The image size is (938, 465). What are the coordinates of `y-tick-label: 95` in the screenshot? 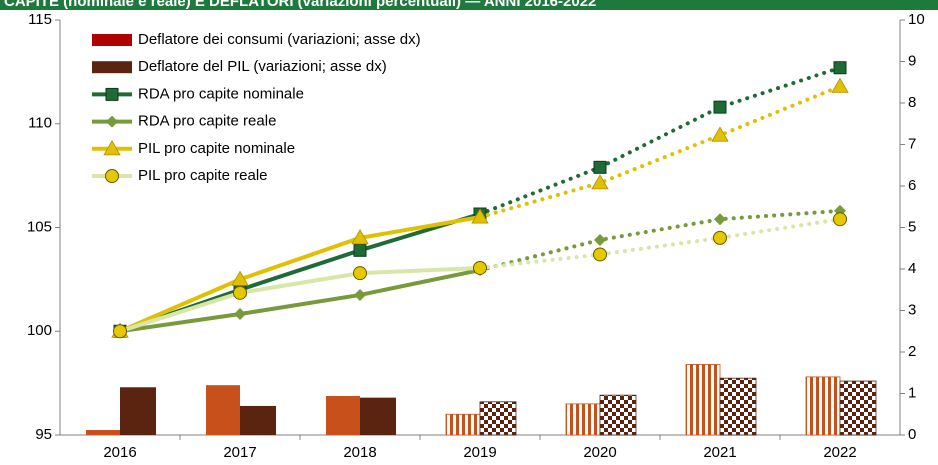 It's located at (43, 434).